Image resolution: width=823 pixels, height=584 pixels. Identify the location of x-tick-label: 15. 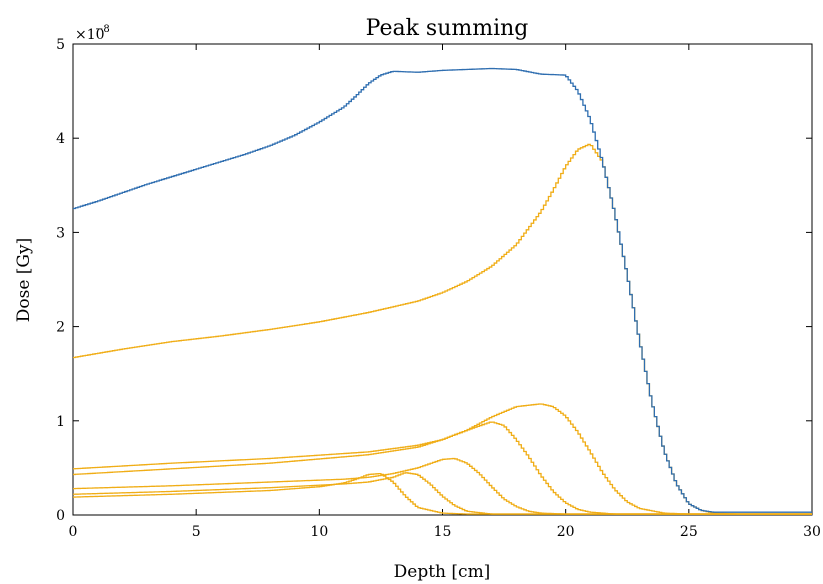
(443, 532).